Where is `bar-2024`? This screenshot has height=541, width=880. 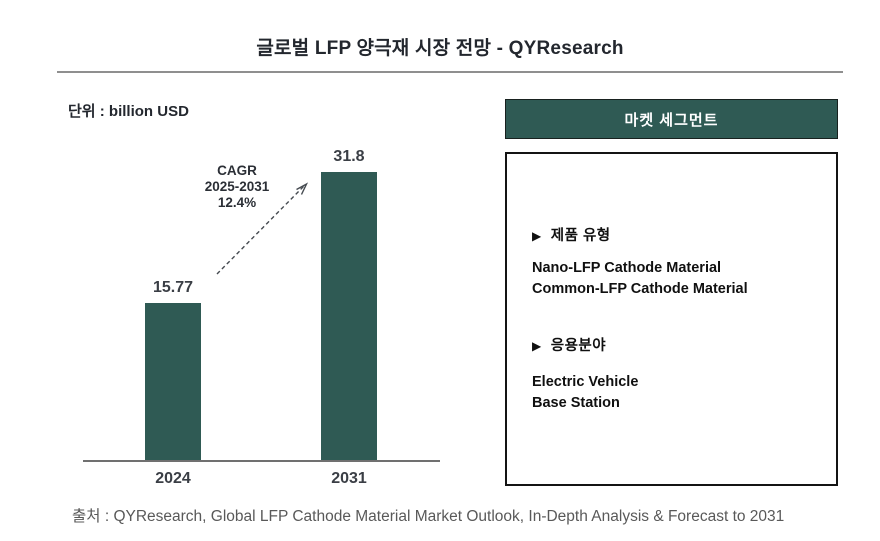
bar-2024 is located at coordinates (173, 382).